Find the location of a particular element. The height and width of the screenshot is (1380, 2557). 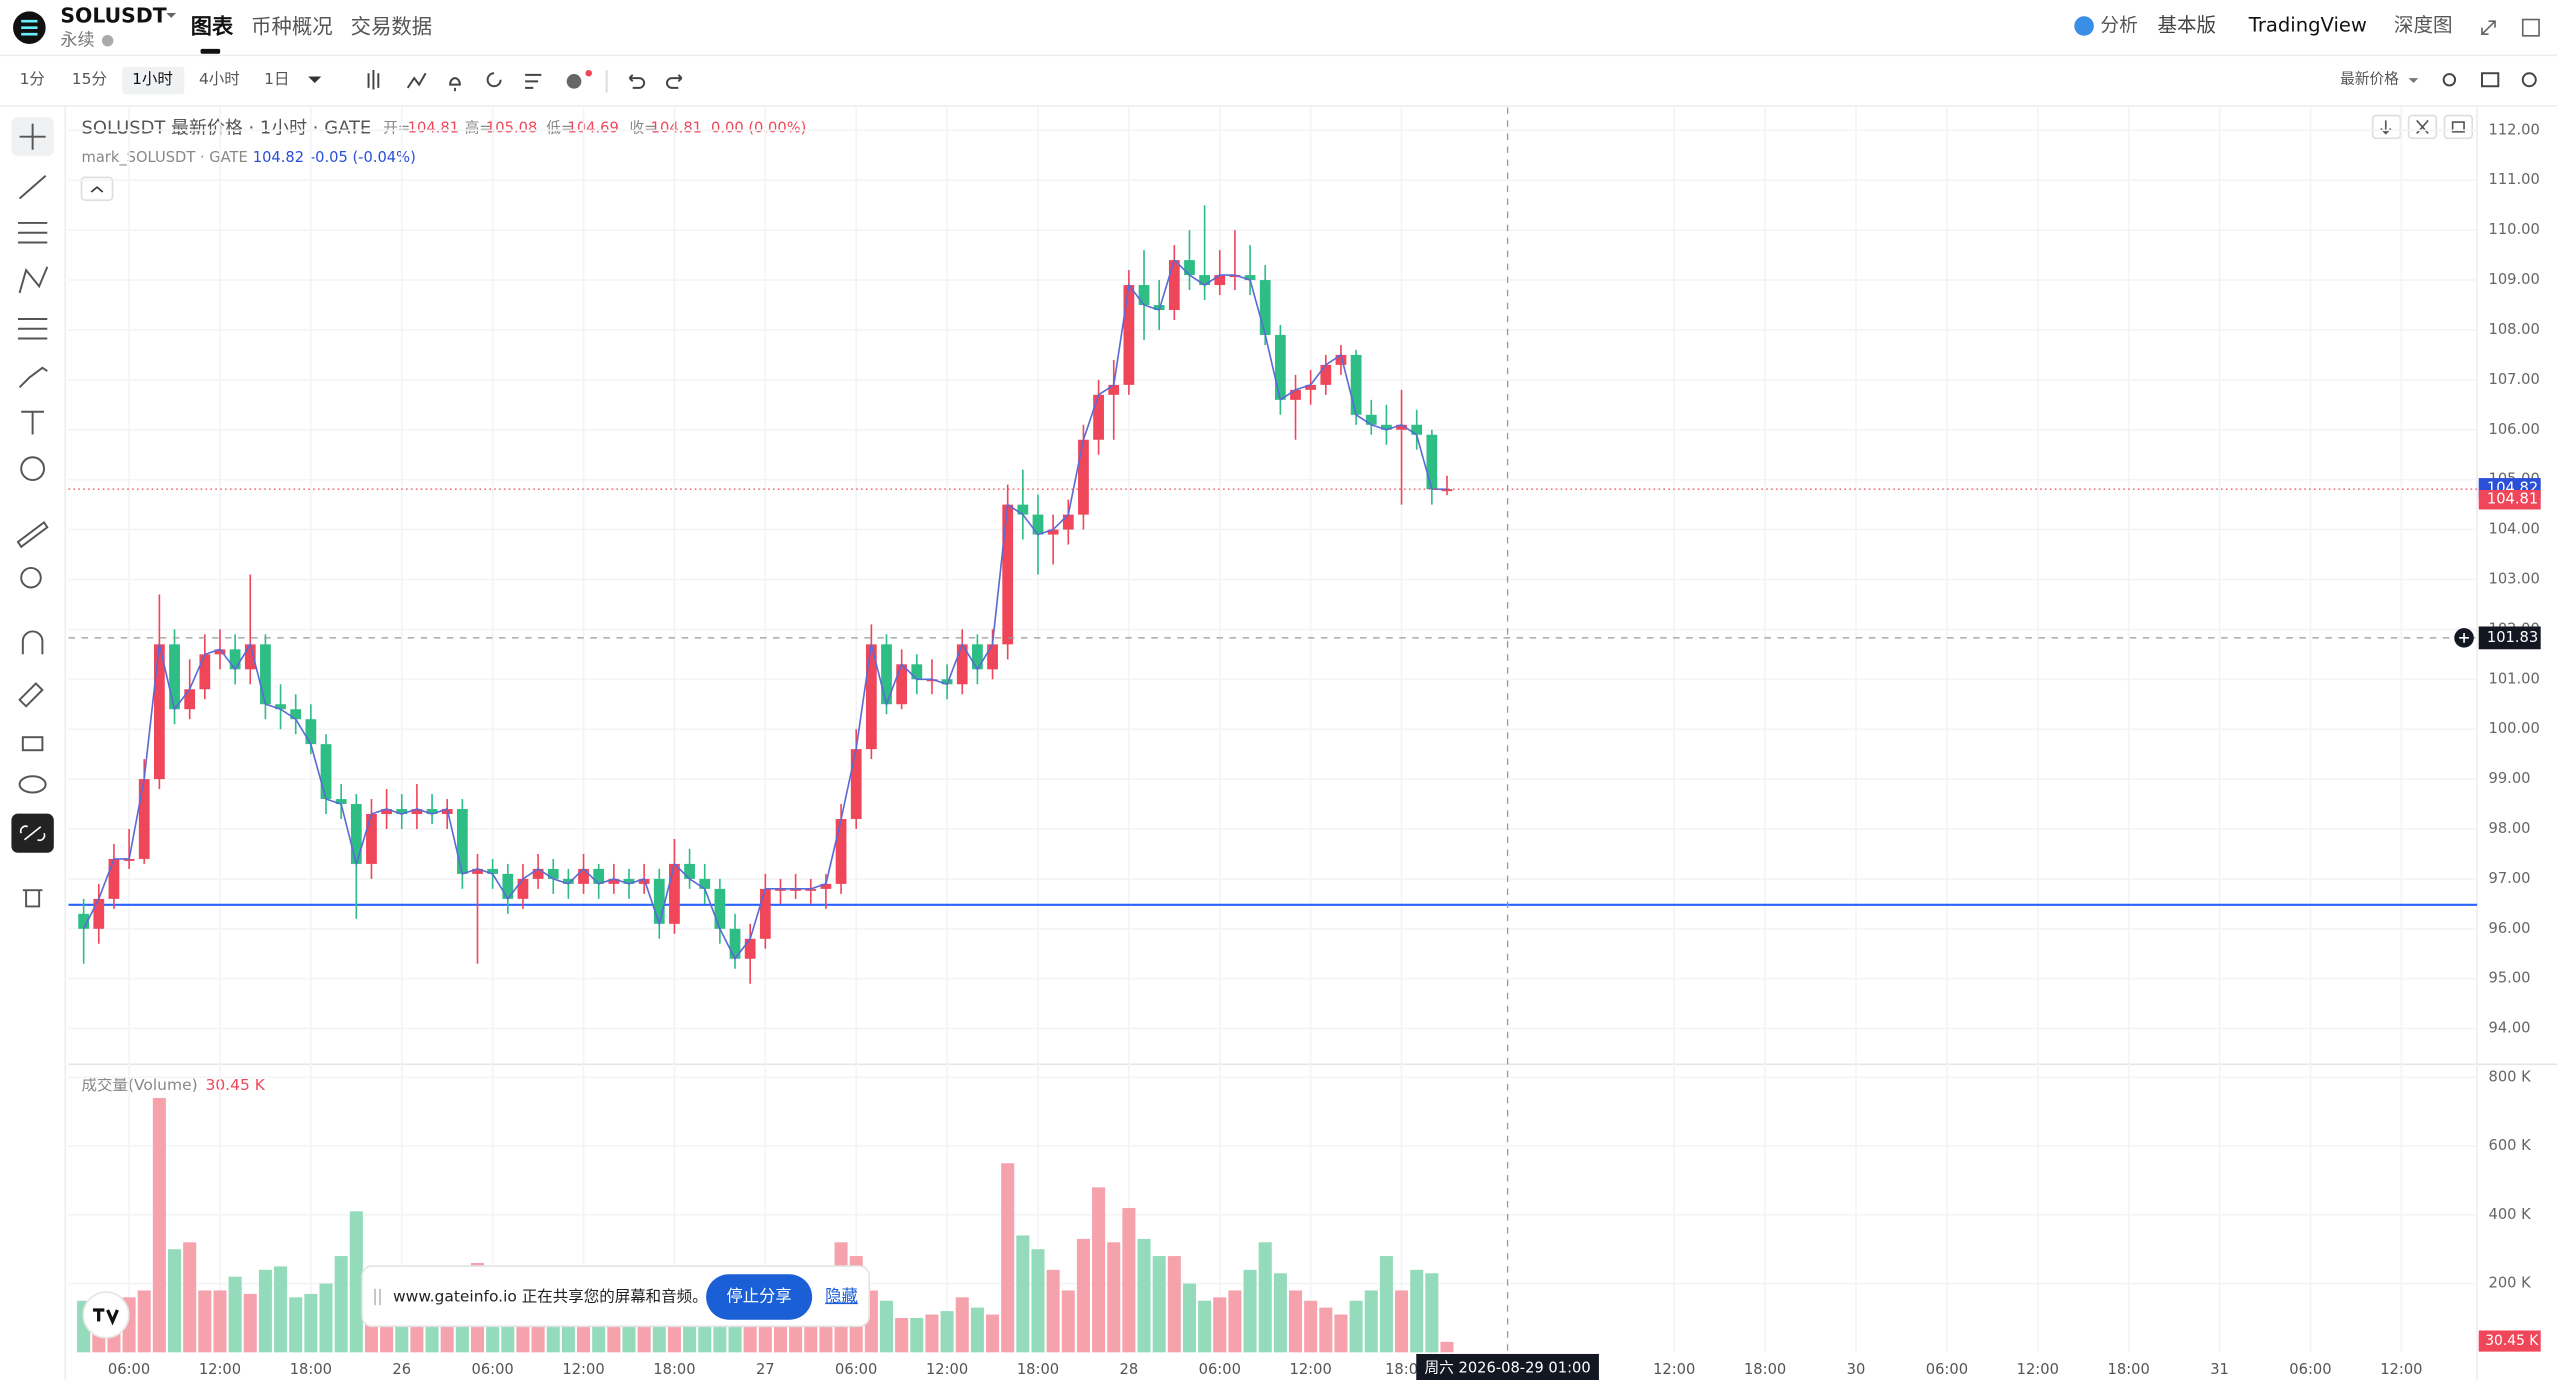

price-type-arrow is located at coordinates (2413, 80).